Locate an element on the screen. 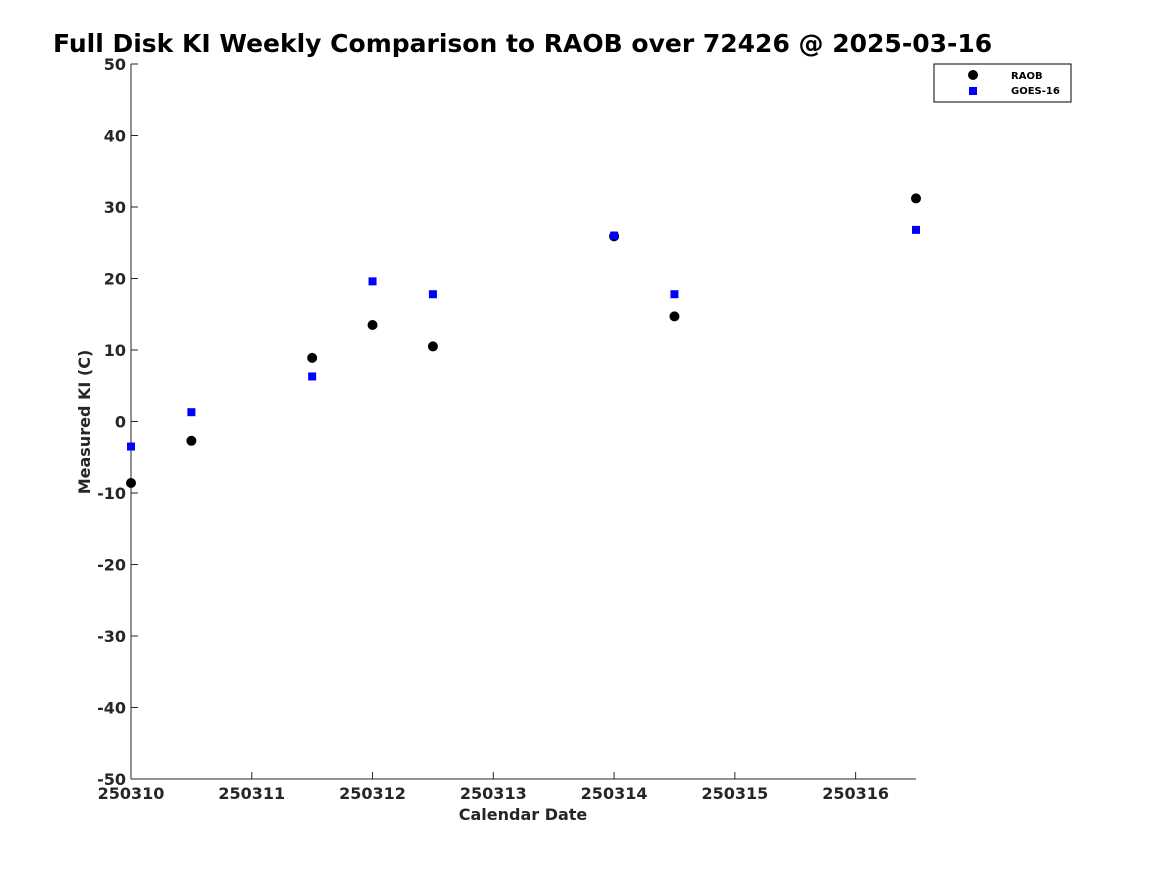 The image size is (1167, 875). x-tick-label: 250311 is located at coordinates (251, 793).